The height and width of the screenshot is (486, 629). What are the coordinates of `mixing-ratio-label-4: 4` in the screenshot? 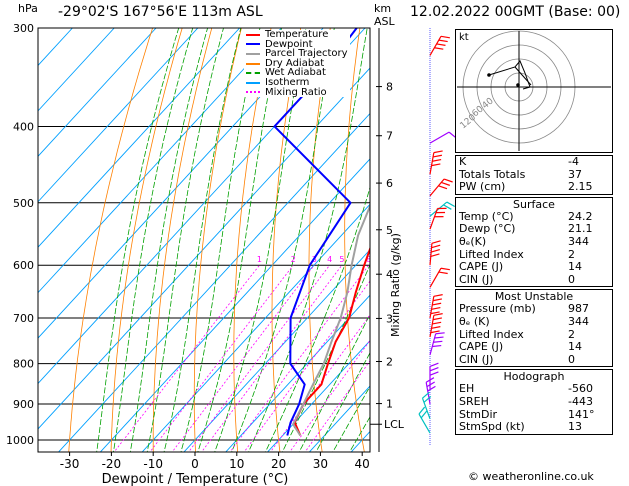 It's located at (329, 259).